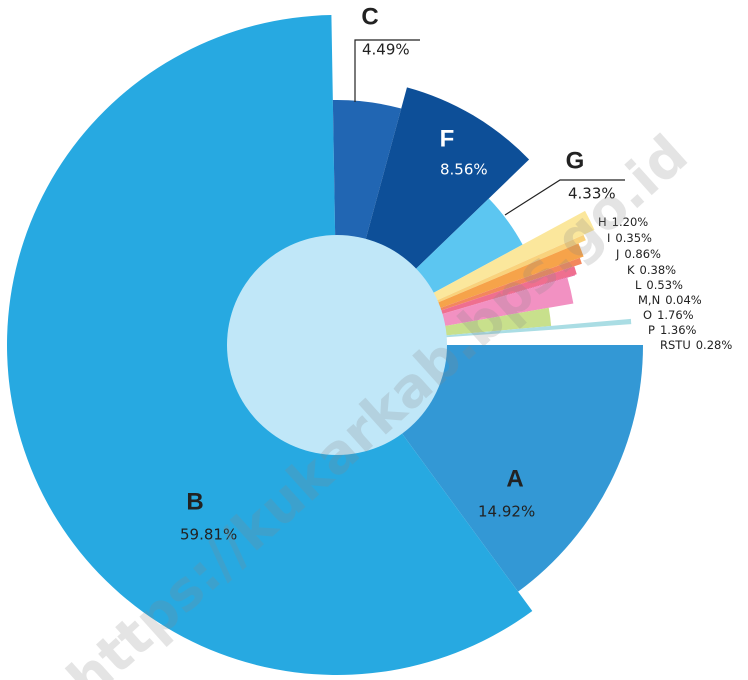 This screenshot has width=748, height=680. What do you see at coordinates (651, 330) in the screenshot?
I see `slice-name: P` at bounding box center [651, 330].